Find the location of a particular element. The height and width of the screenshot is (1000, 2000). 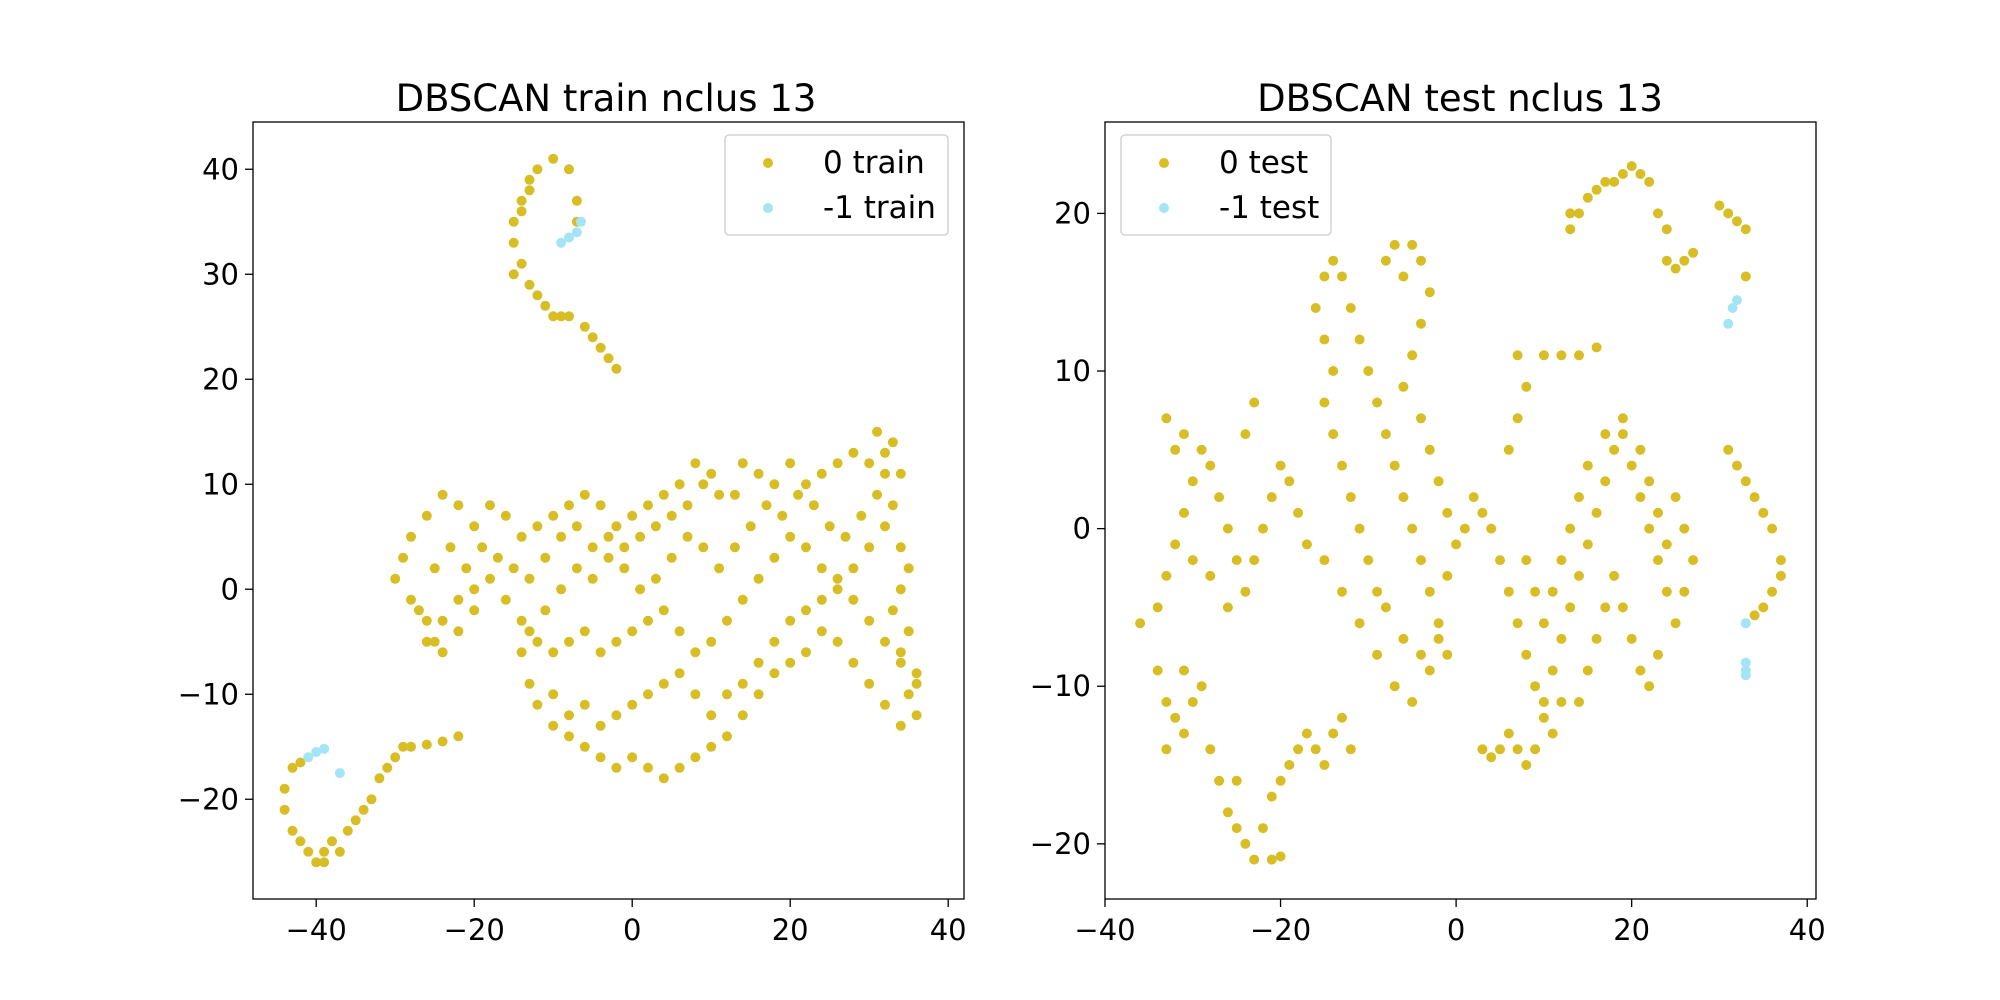

chart-title: DBSCAN train nclus 13 is located at coordinates (606, 98).